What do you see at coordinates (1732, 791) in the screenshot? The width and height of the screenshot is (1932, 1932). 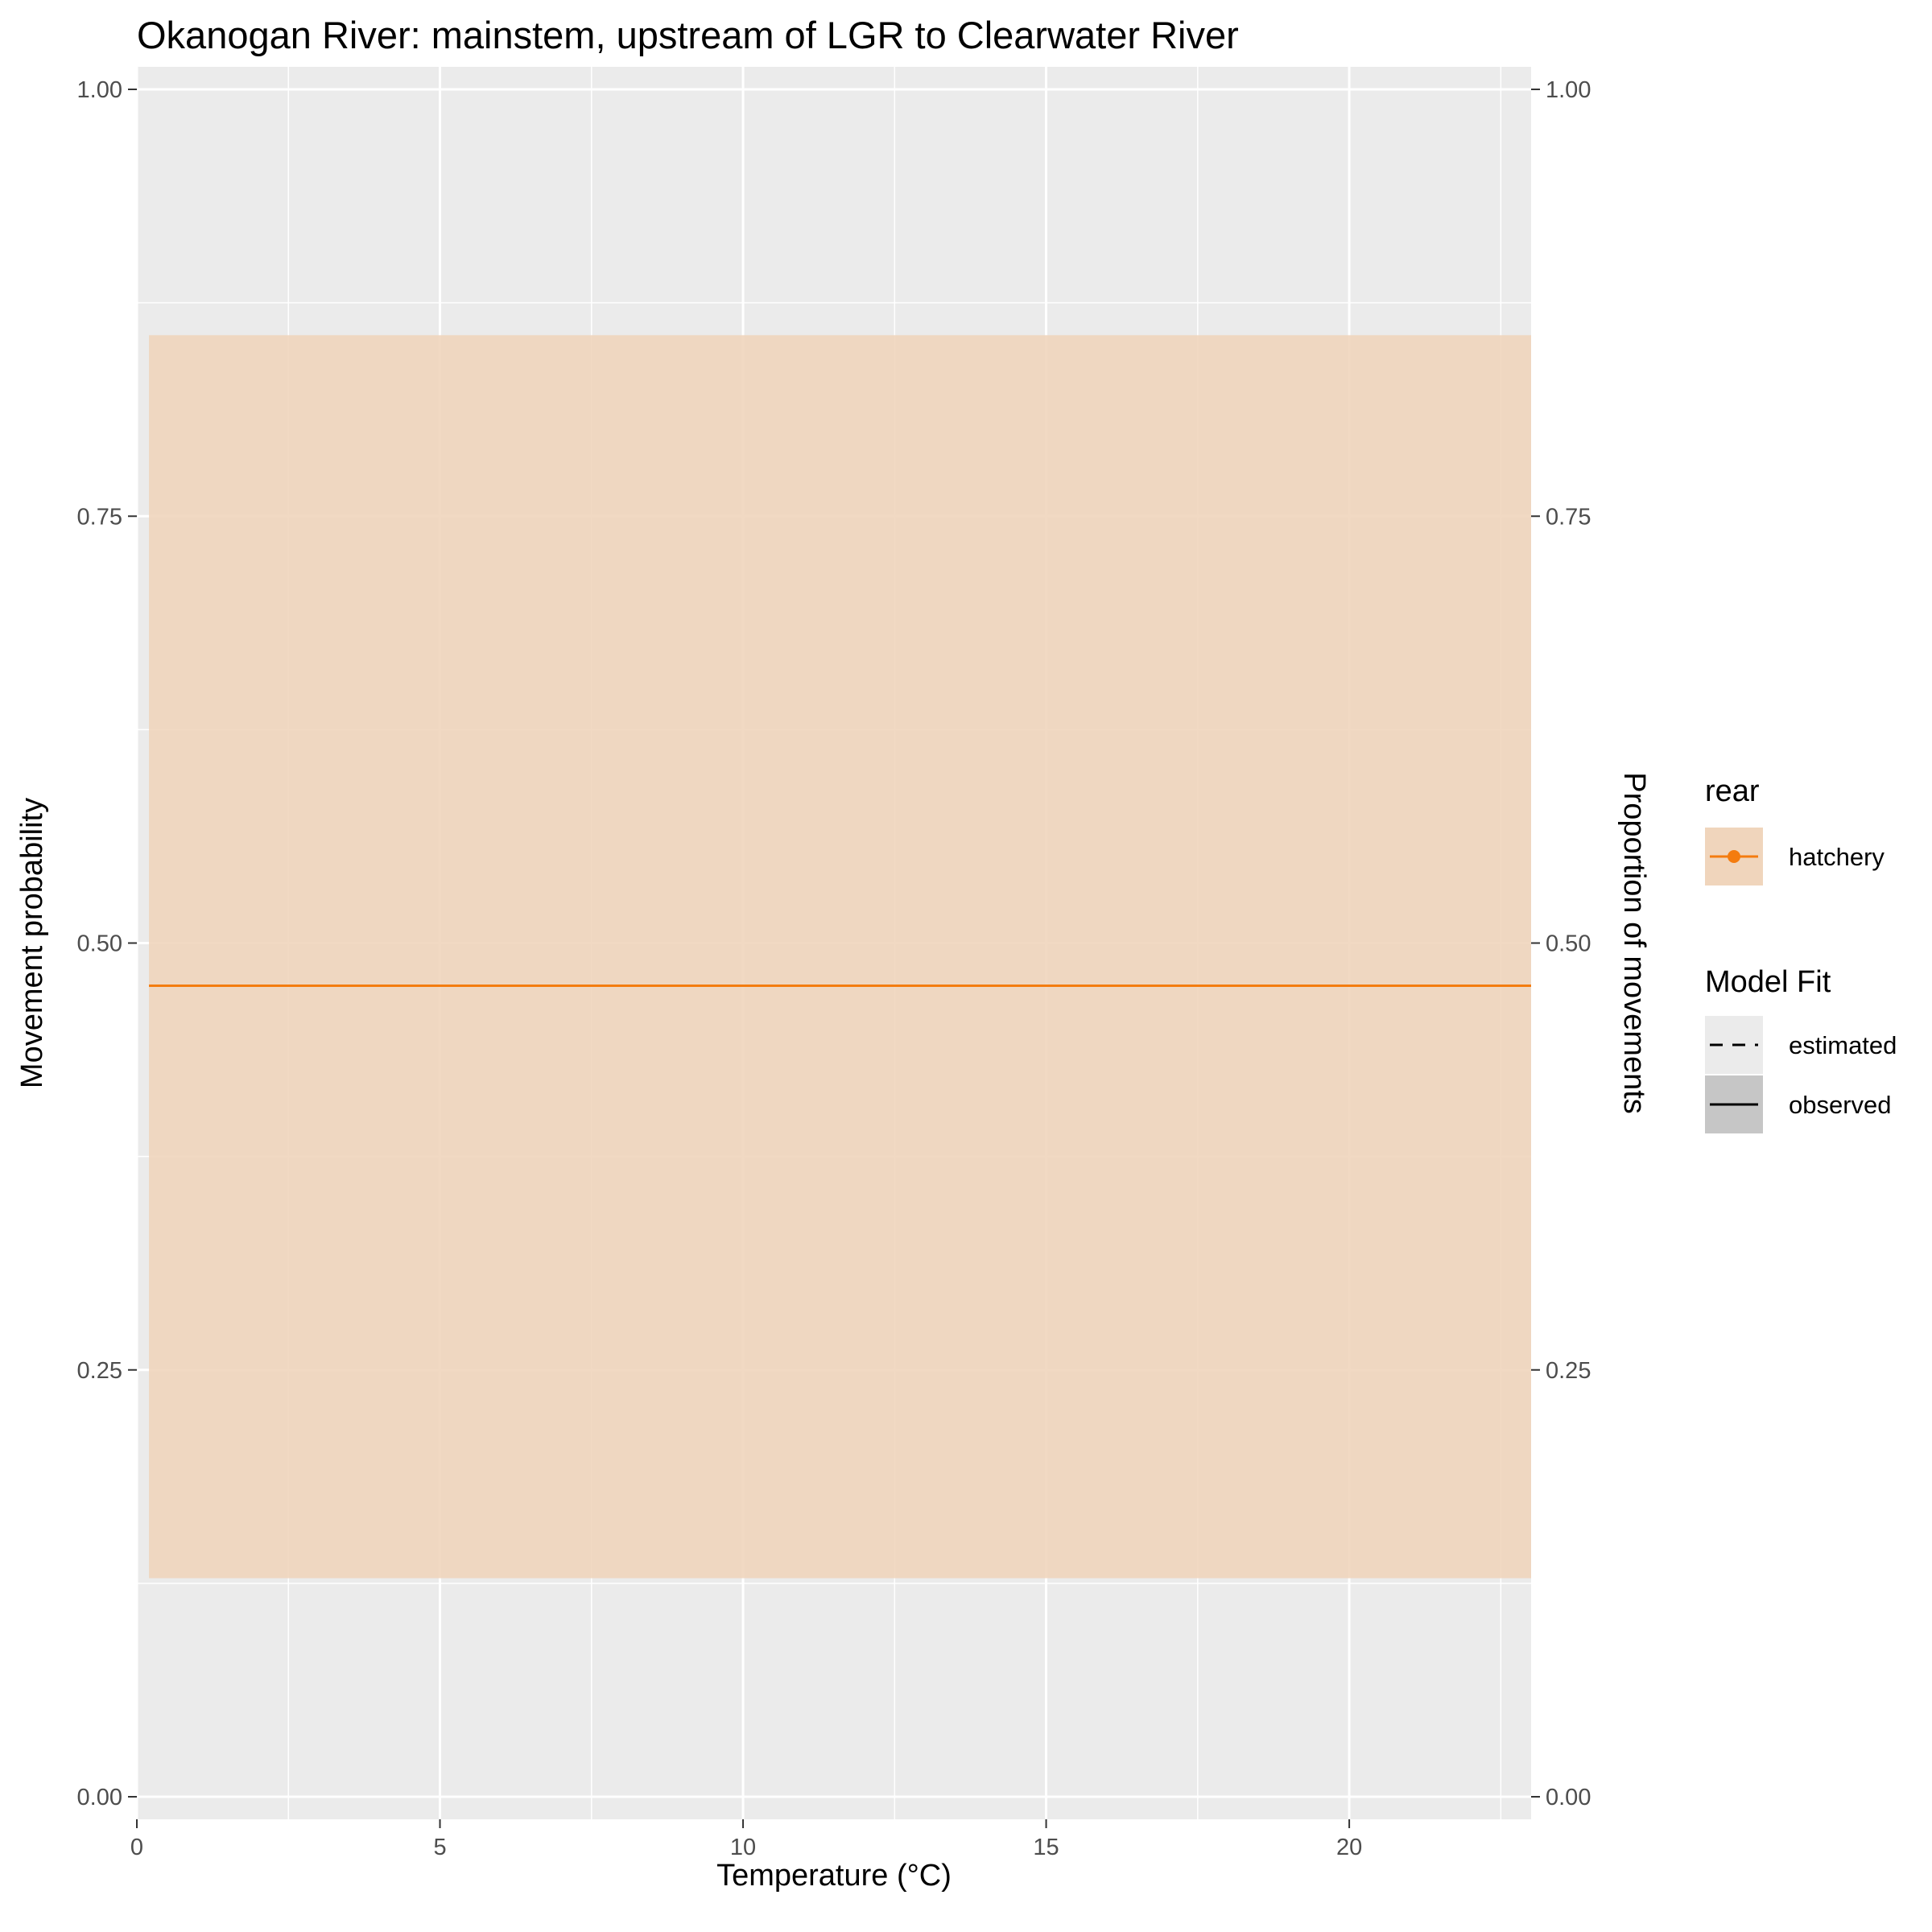 I see `legend-title-rear: rear` at bounding box center [1732, 791].